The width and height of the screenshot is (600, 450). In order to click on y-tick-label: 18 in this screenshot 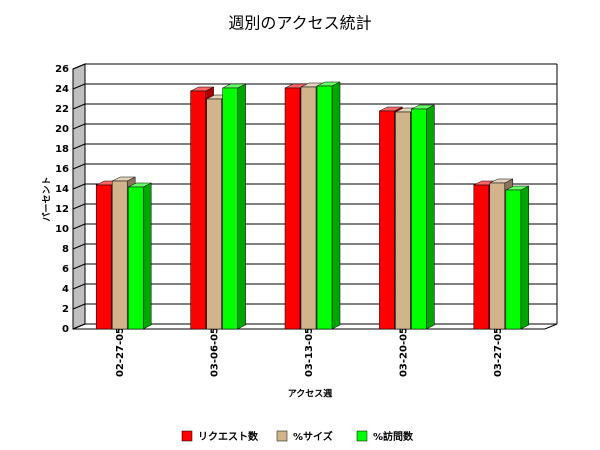, I will do `click(62, 149)`.